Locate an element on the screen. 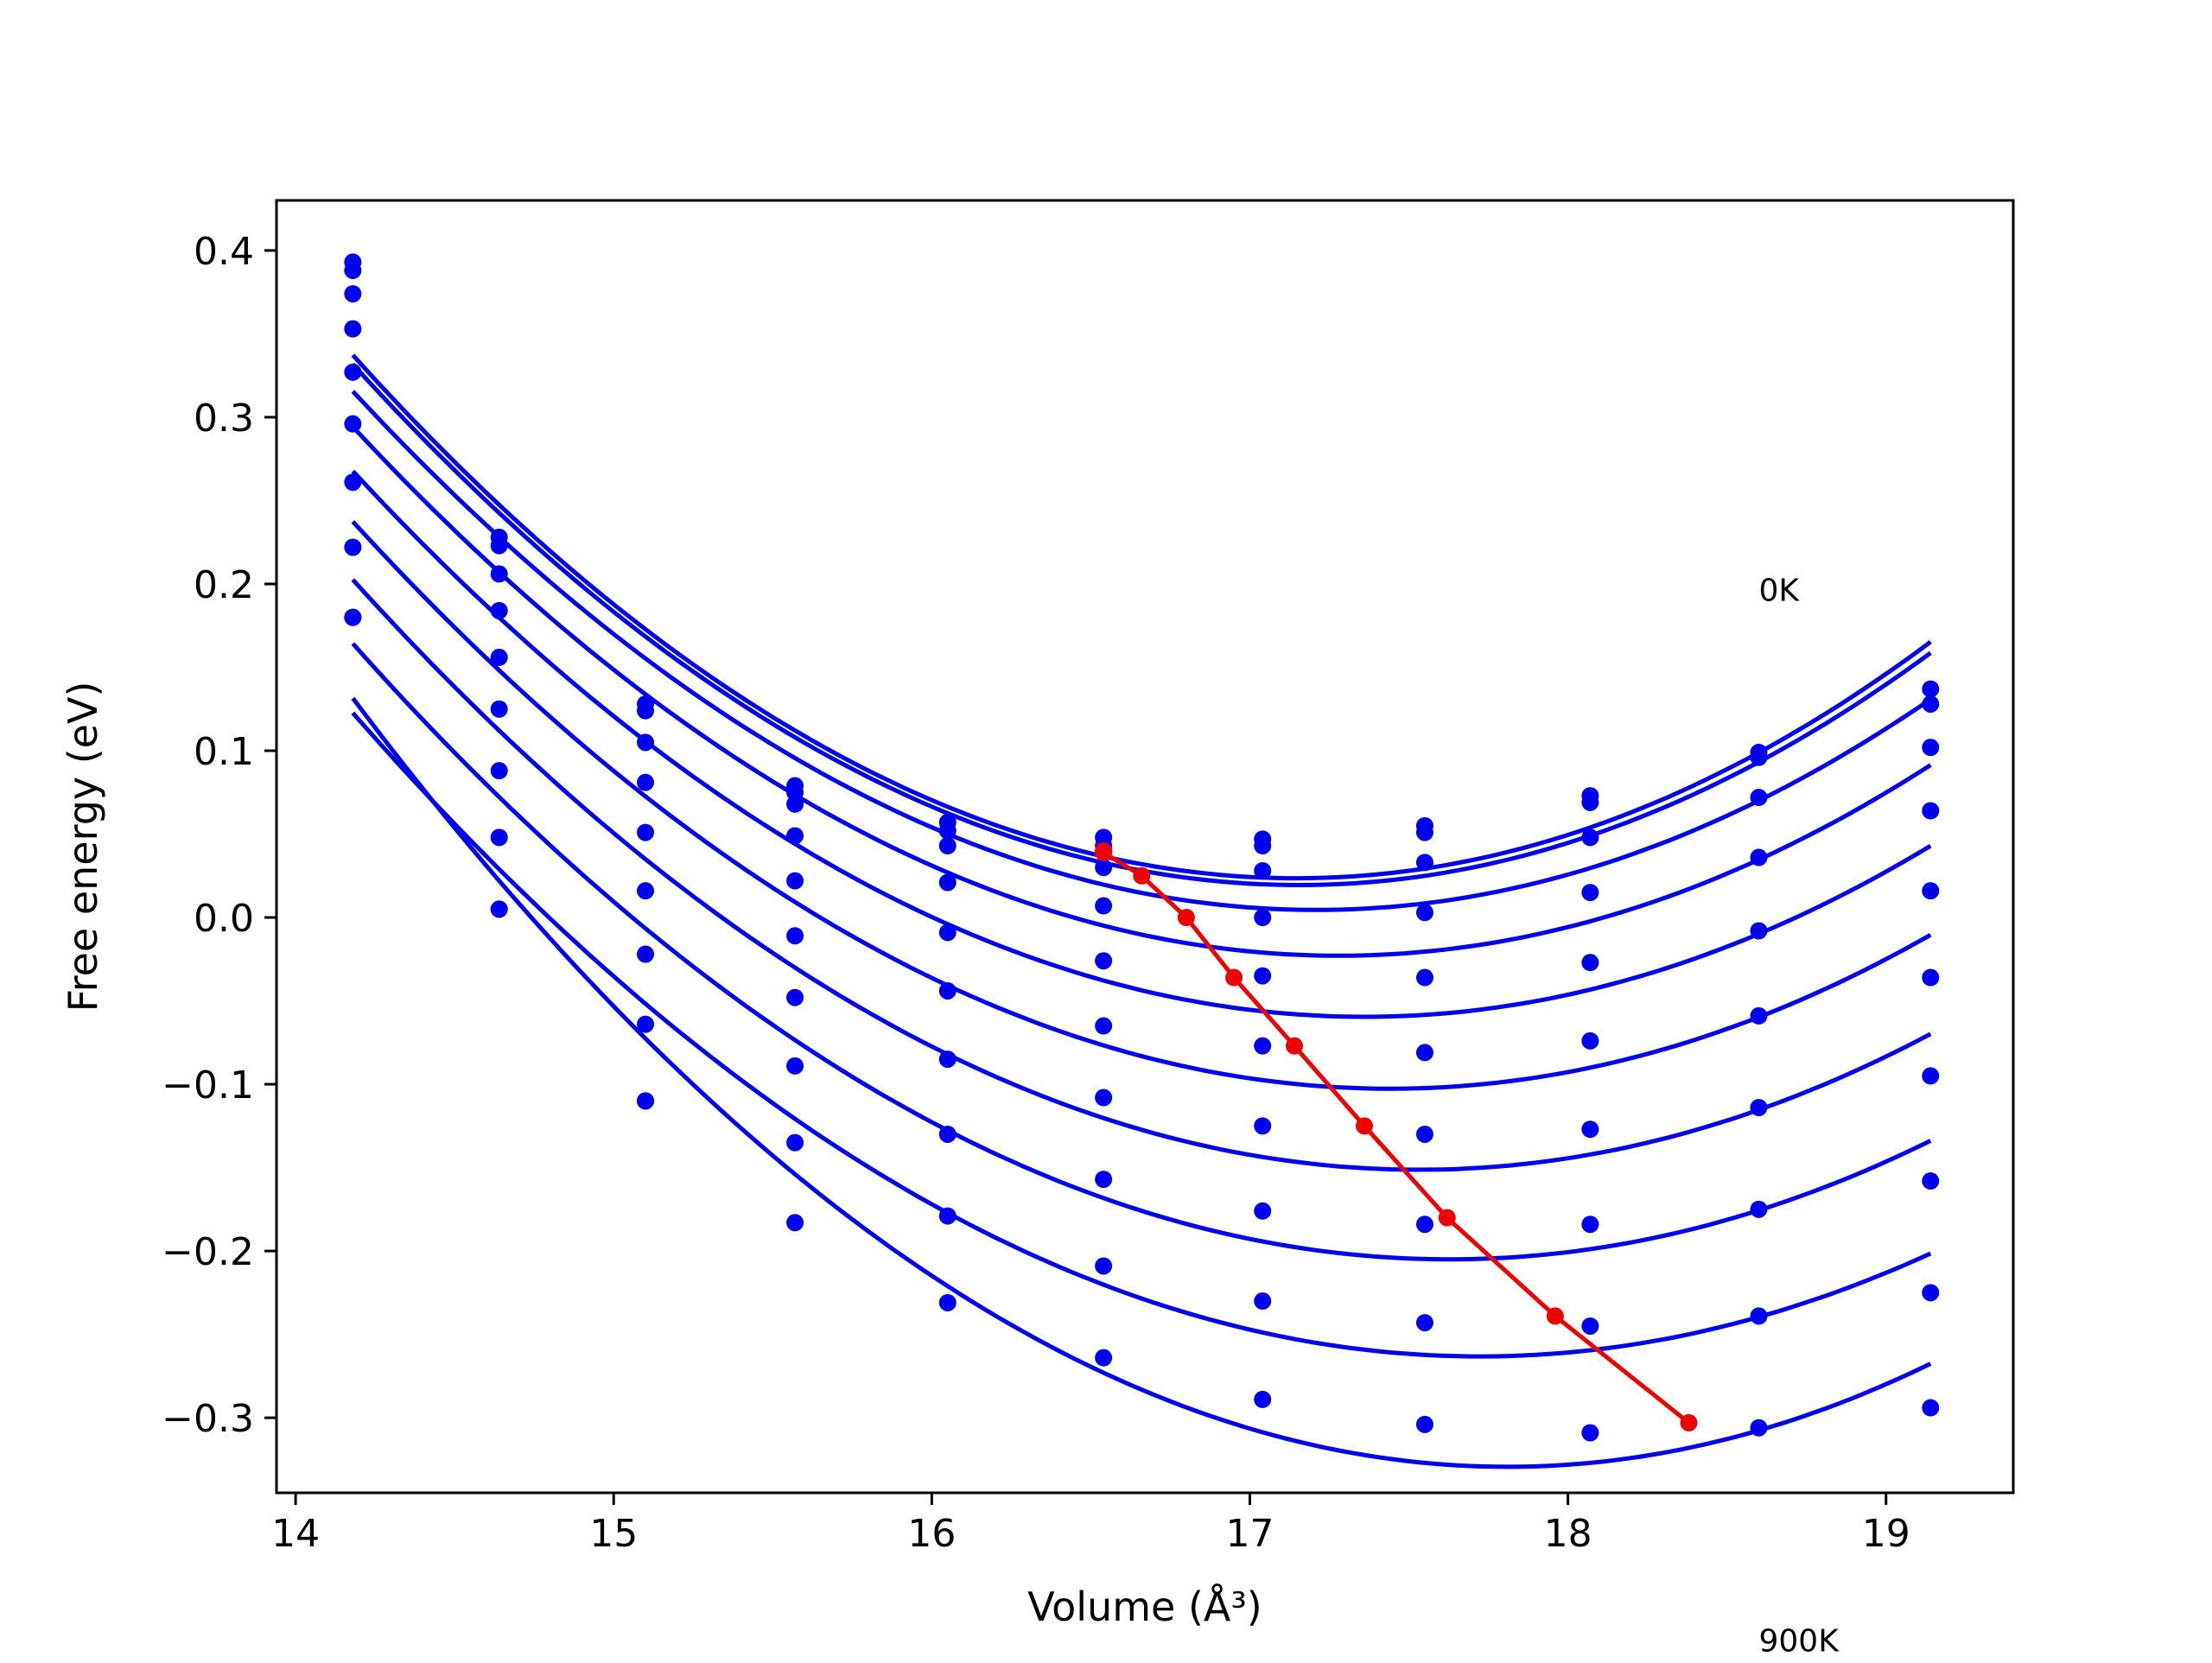 The image size is (2212, 1663). y-axis-label: Free energy (eV) is located at coordinates (83, 847).